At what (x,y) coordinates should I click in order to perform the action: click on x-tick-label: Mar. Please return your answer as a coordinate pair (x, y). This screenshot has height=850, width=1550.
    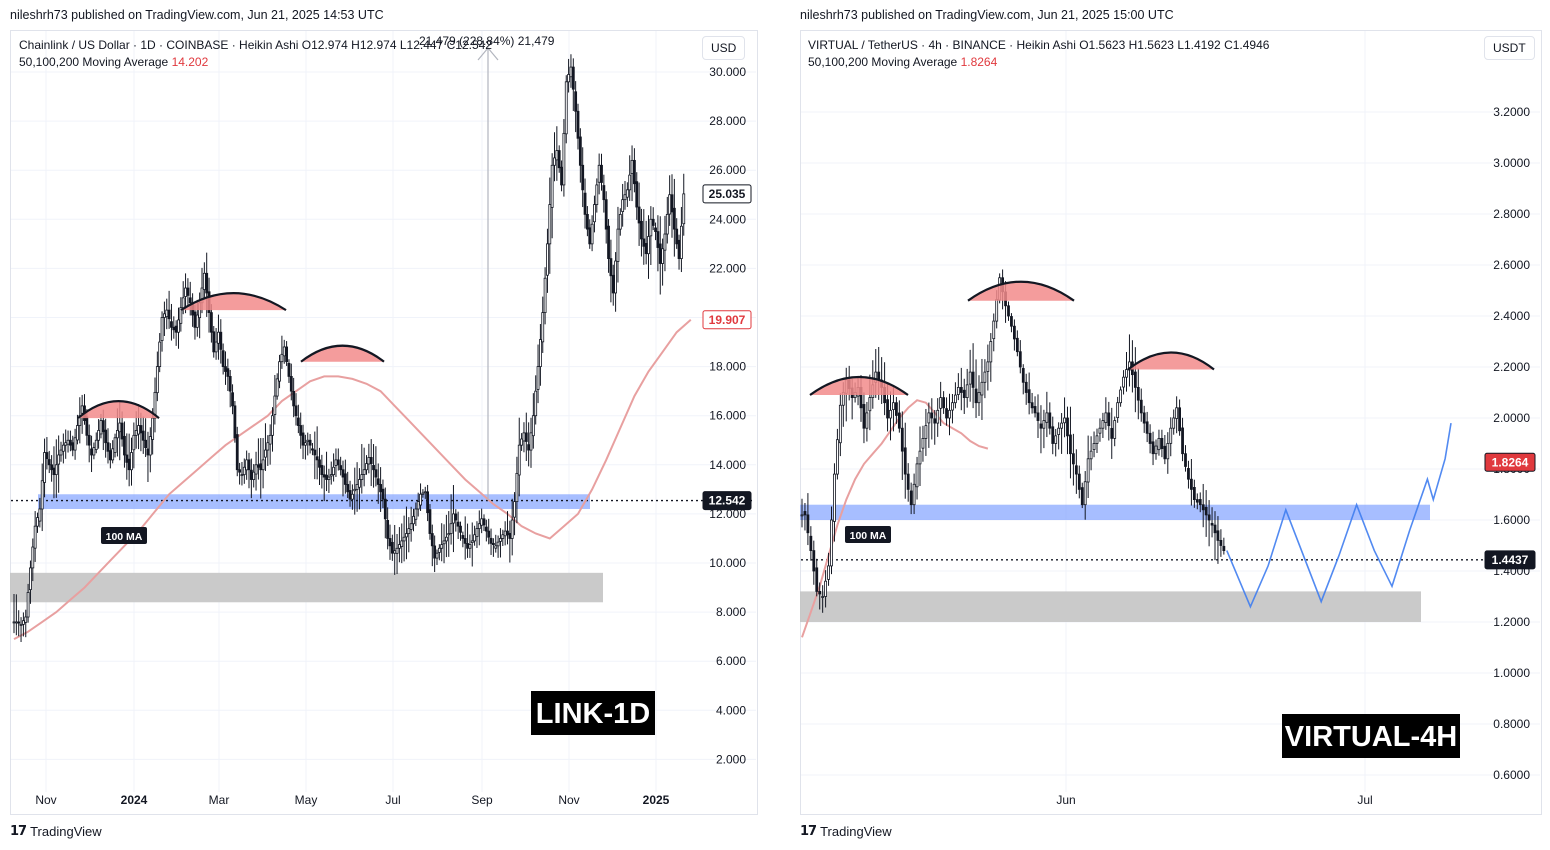
    Looking at the image, I should click on (219, 800).